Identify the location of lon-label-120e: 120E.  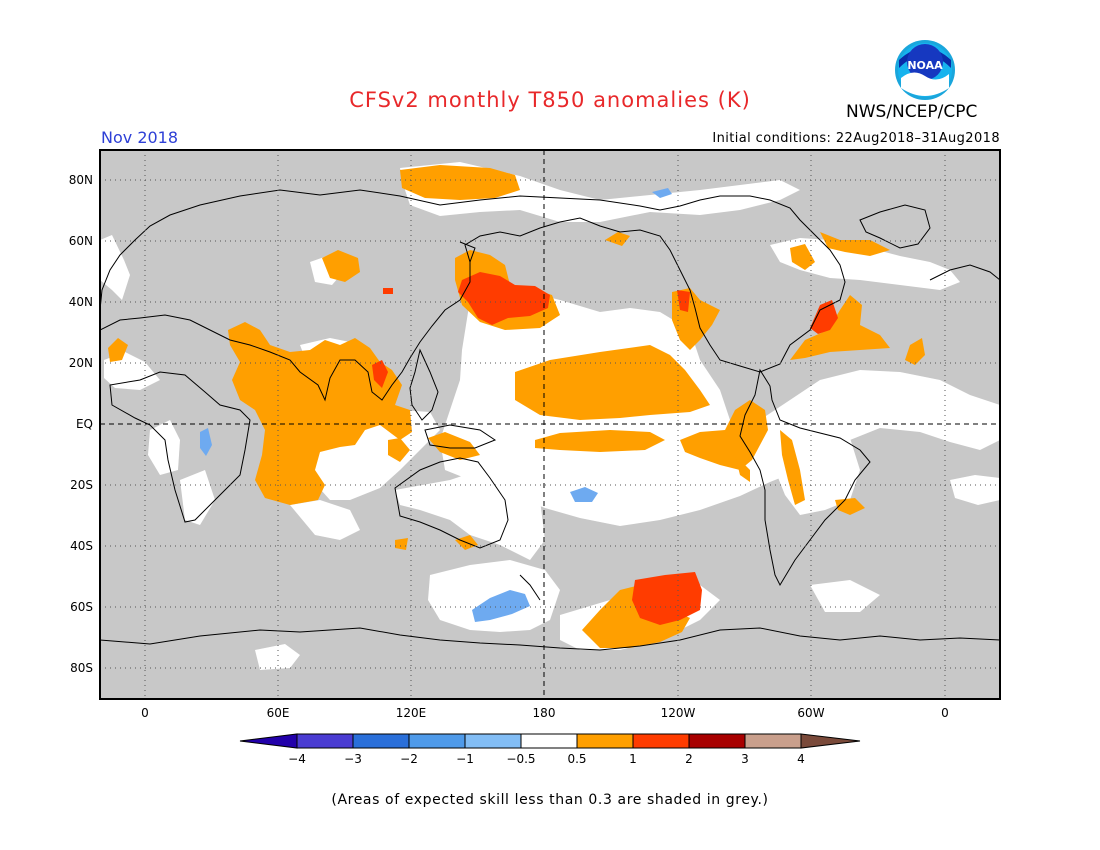
(411, 713).